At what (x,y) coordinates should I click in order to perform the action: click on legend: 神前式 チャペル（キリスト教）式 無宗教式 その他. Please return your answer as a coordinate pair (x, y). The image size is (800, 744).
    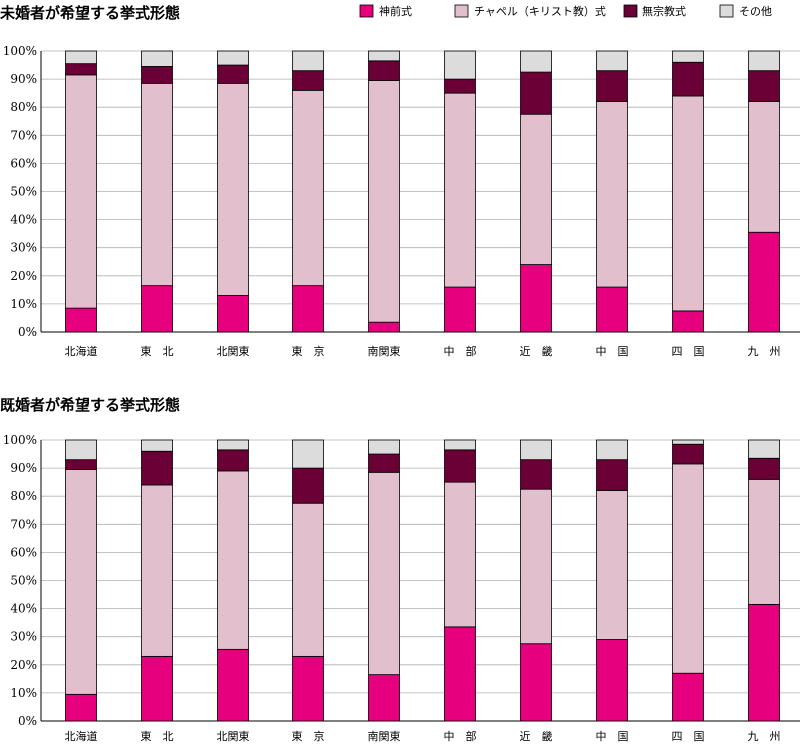
    Looking at the image, I should click on (565, 11).